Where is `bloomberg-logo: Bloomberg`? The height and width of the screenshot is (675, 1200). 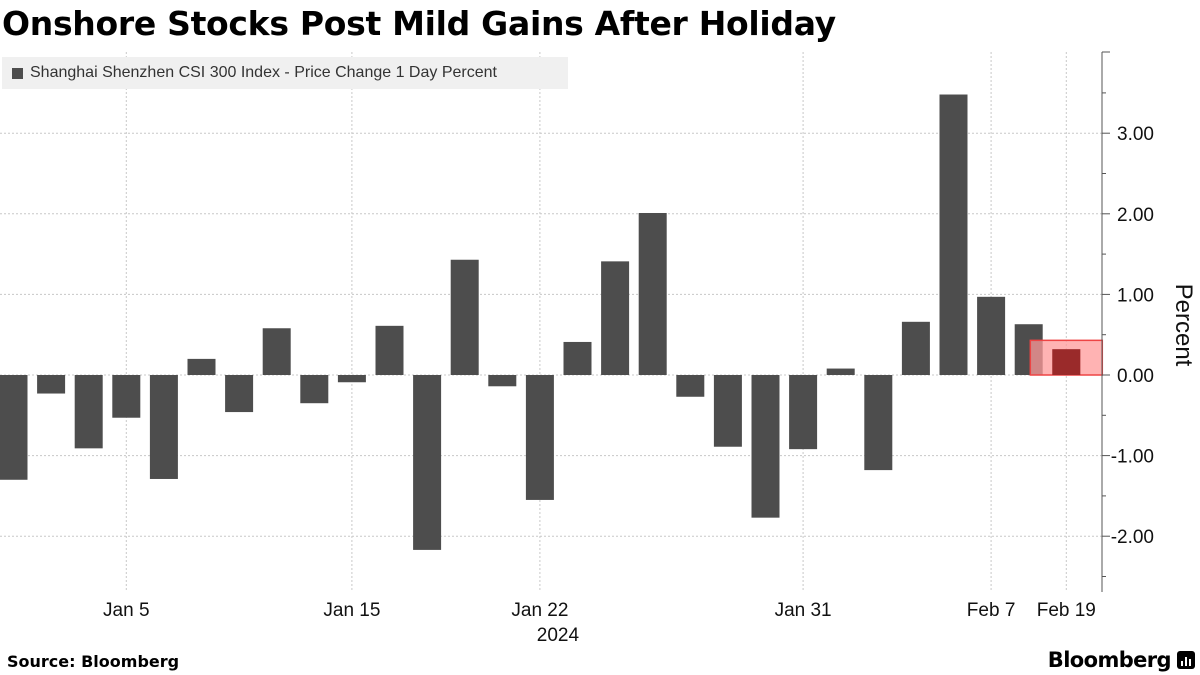 bloomberg-logo: Bloomberg is located at coordinates (1121, 660).